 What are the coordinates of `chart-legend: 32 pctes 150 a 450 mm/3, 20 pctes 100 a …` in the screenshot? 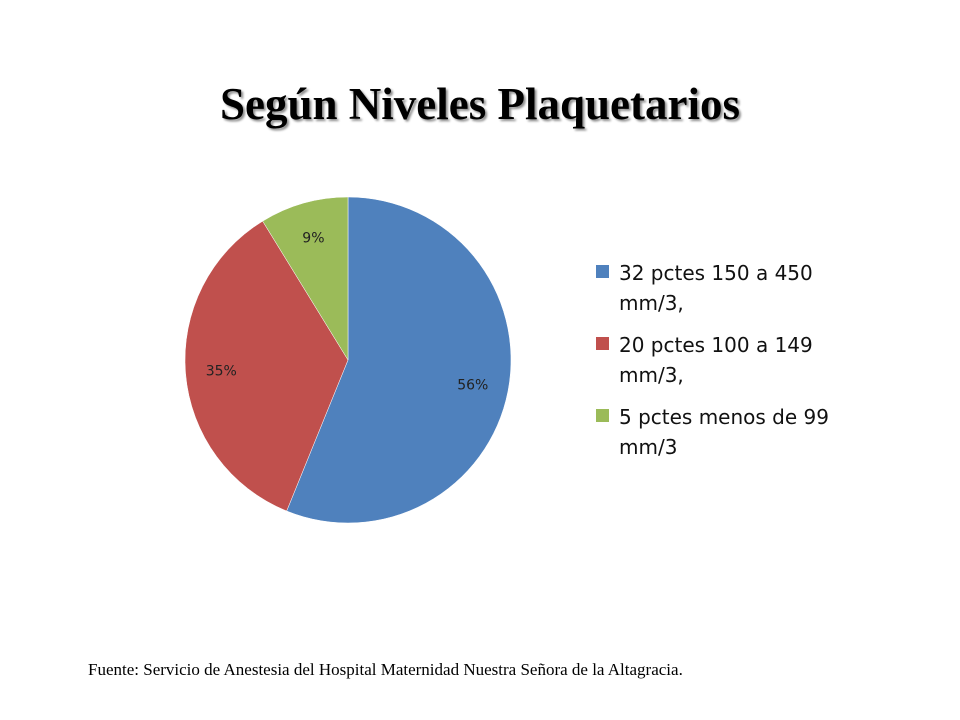 It's located at (721, 366).